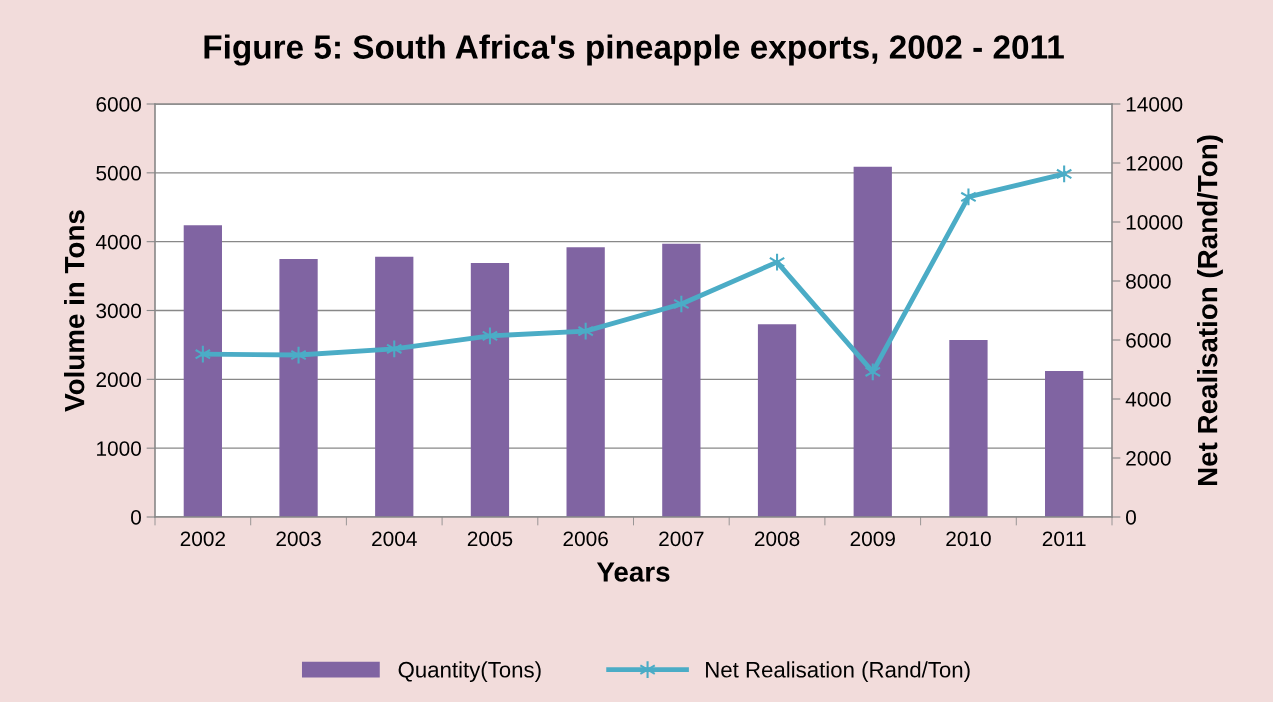 This screenshot has height=702, width=1273. Describe the element at coordinates (394, 539) in the screenshot. I see `x-tick-label: 2004` at that location.